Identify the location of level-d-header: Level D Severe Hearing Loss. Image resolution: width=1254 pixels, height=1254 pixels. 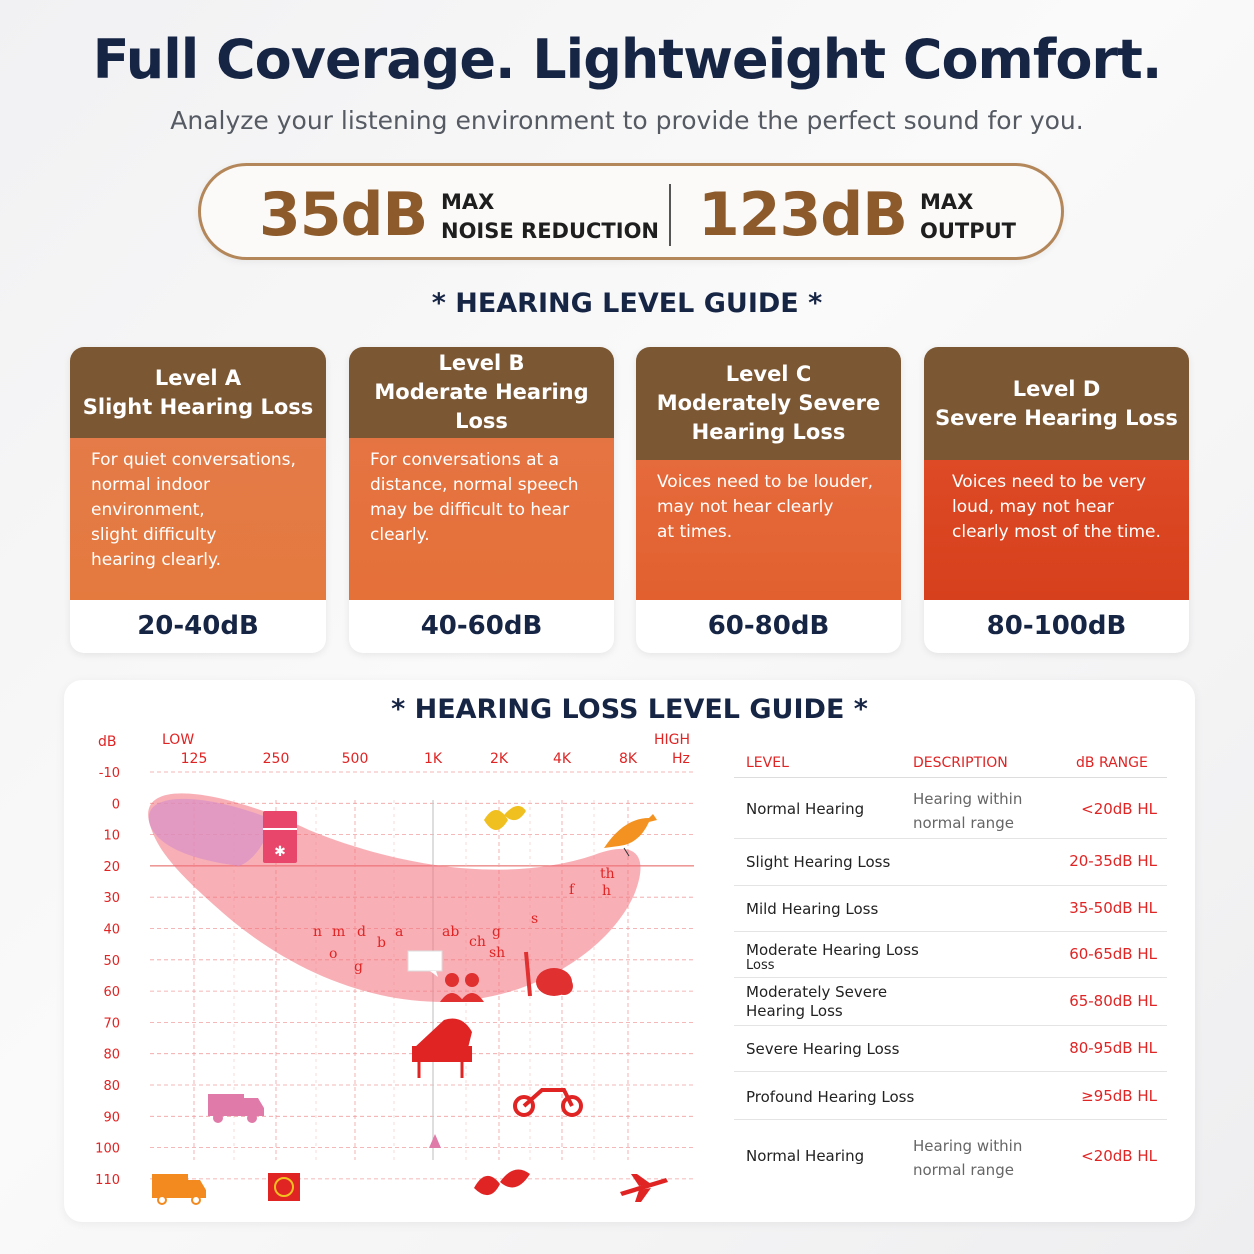
(1056, 403).